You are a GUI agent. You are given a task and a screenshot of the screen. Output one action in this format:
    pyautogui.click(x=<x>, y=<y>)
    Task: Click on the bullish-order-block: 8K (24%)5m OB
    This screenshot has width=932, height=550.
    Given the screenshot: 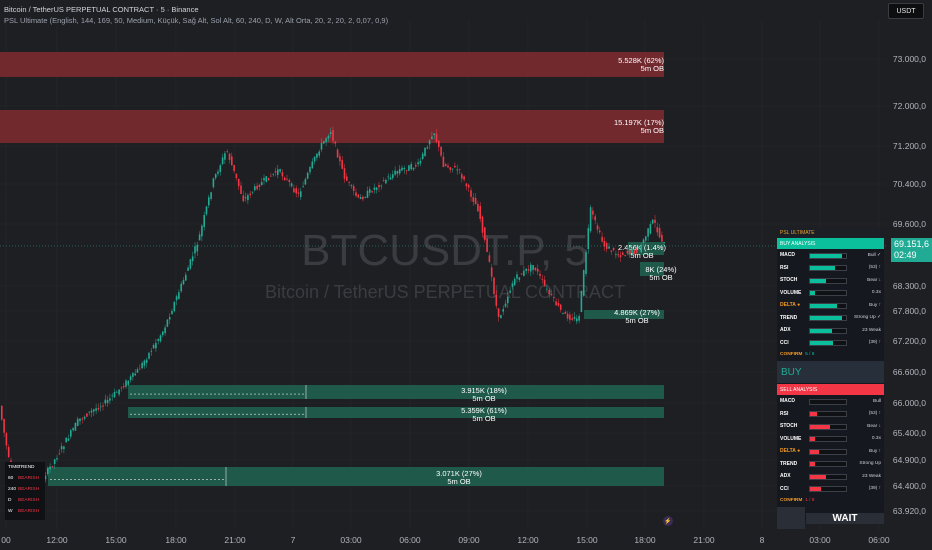 What is the action you would take?
    pyautogui.click(x=658, y=272)
    